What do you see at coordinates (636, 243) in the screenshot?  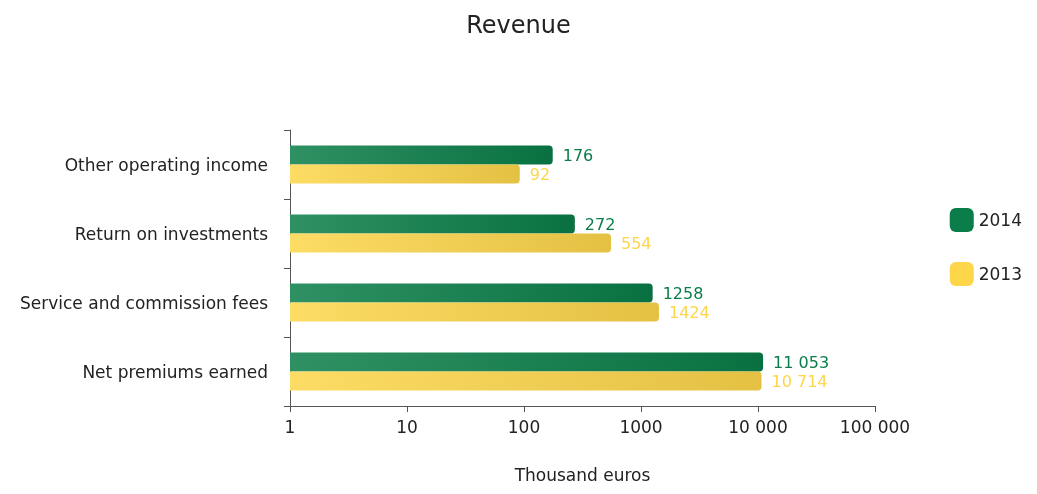 I see `data-label: 554` at bounding box center [636, 243].